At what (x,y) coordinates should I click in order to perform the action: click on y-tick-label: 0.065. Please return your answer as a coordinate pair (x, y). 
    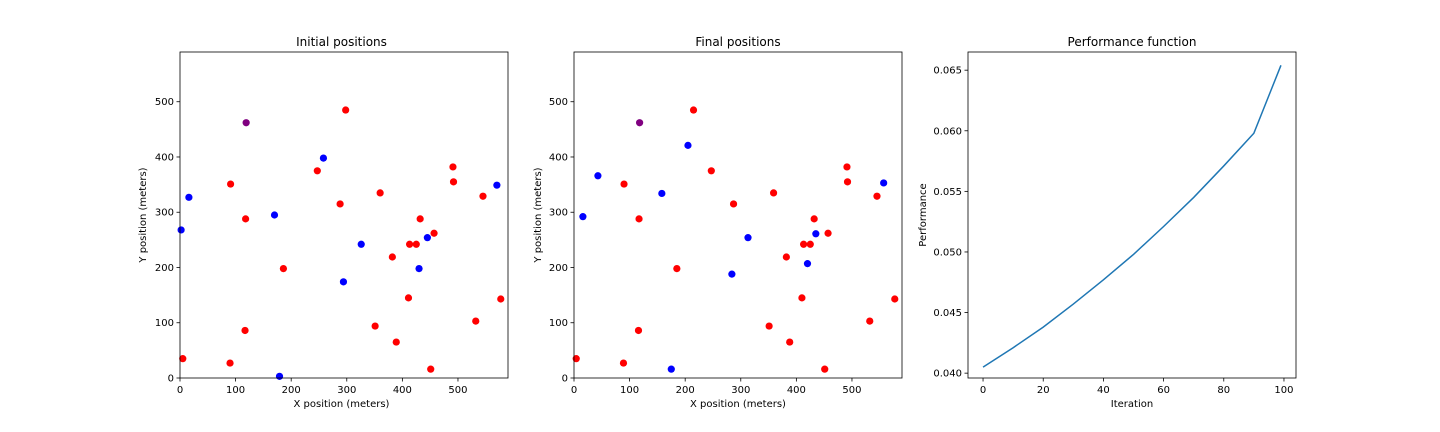
    Looking at the image, I should click on (947, 71).